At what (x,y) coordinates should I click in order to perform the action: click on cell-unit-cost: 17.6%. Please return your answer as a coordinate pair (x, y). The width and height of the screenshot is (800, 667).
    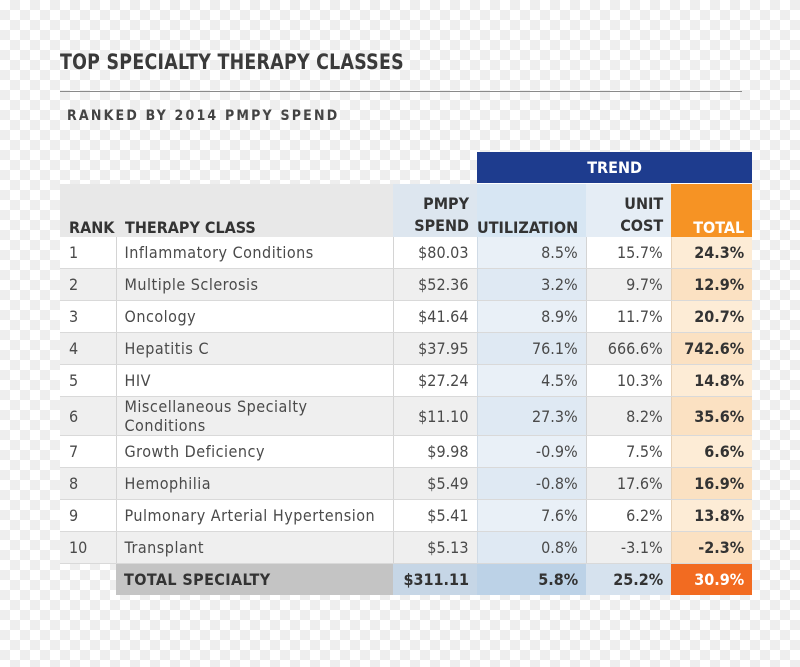
    Looking at the image, I should click on (628, 483).